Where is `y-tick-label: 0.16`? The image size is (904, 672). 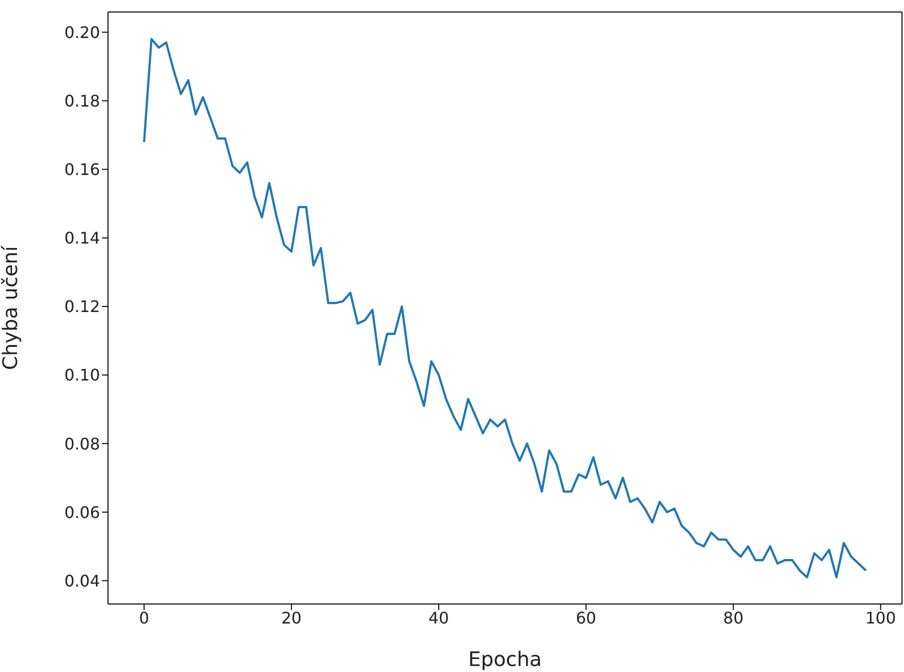
y-tick-label: 0.16 is located at coordinates (82, 170).